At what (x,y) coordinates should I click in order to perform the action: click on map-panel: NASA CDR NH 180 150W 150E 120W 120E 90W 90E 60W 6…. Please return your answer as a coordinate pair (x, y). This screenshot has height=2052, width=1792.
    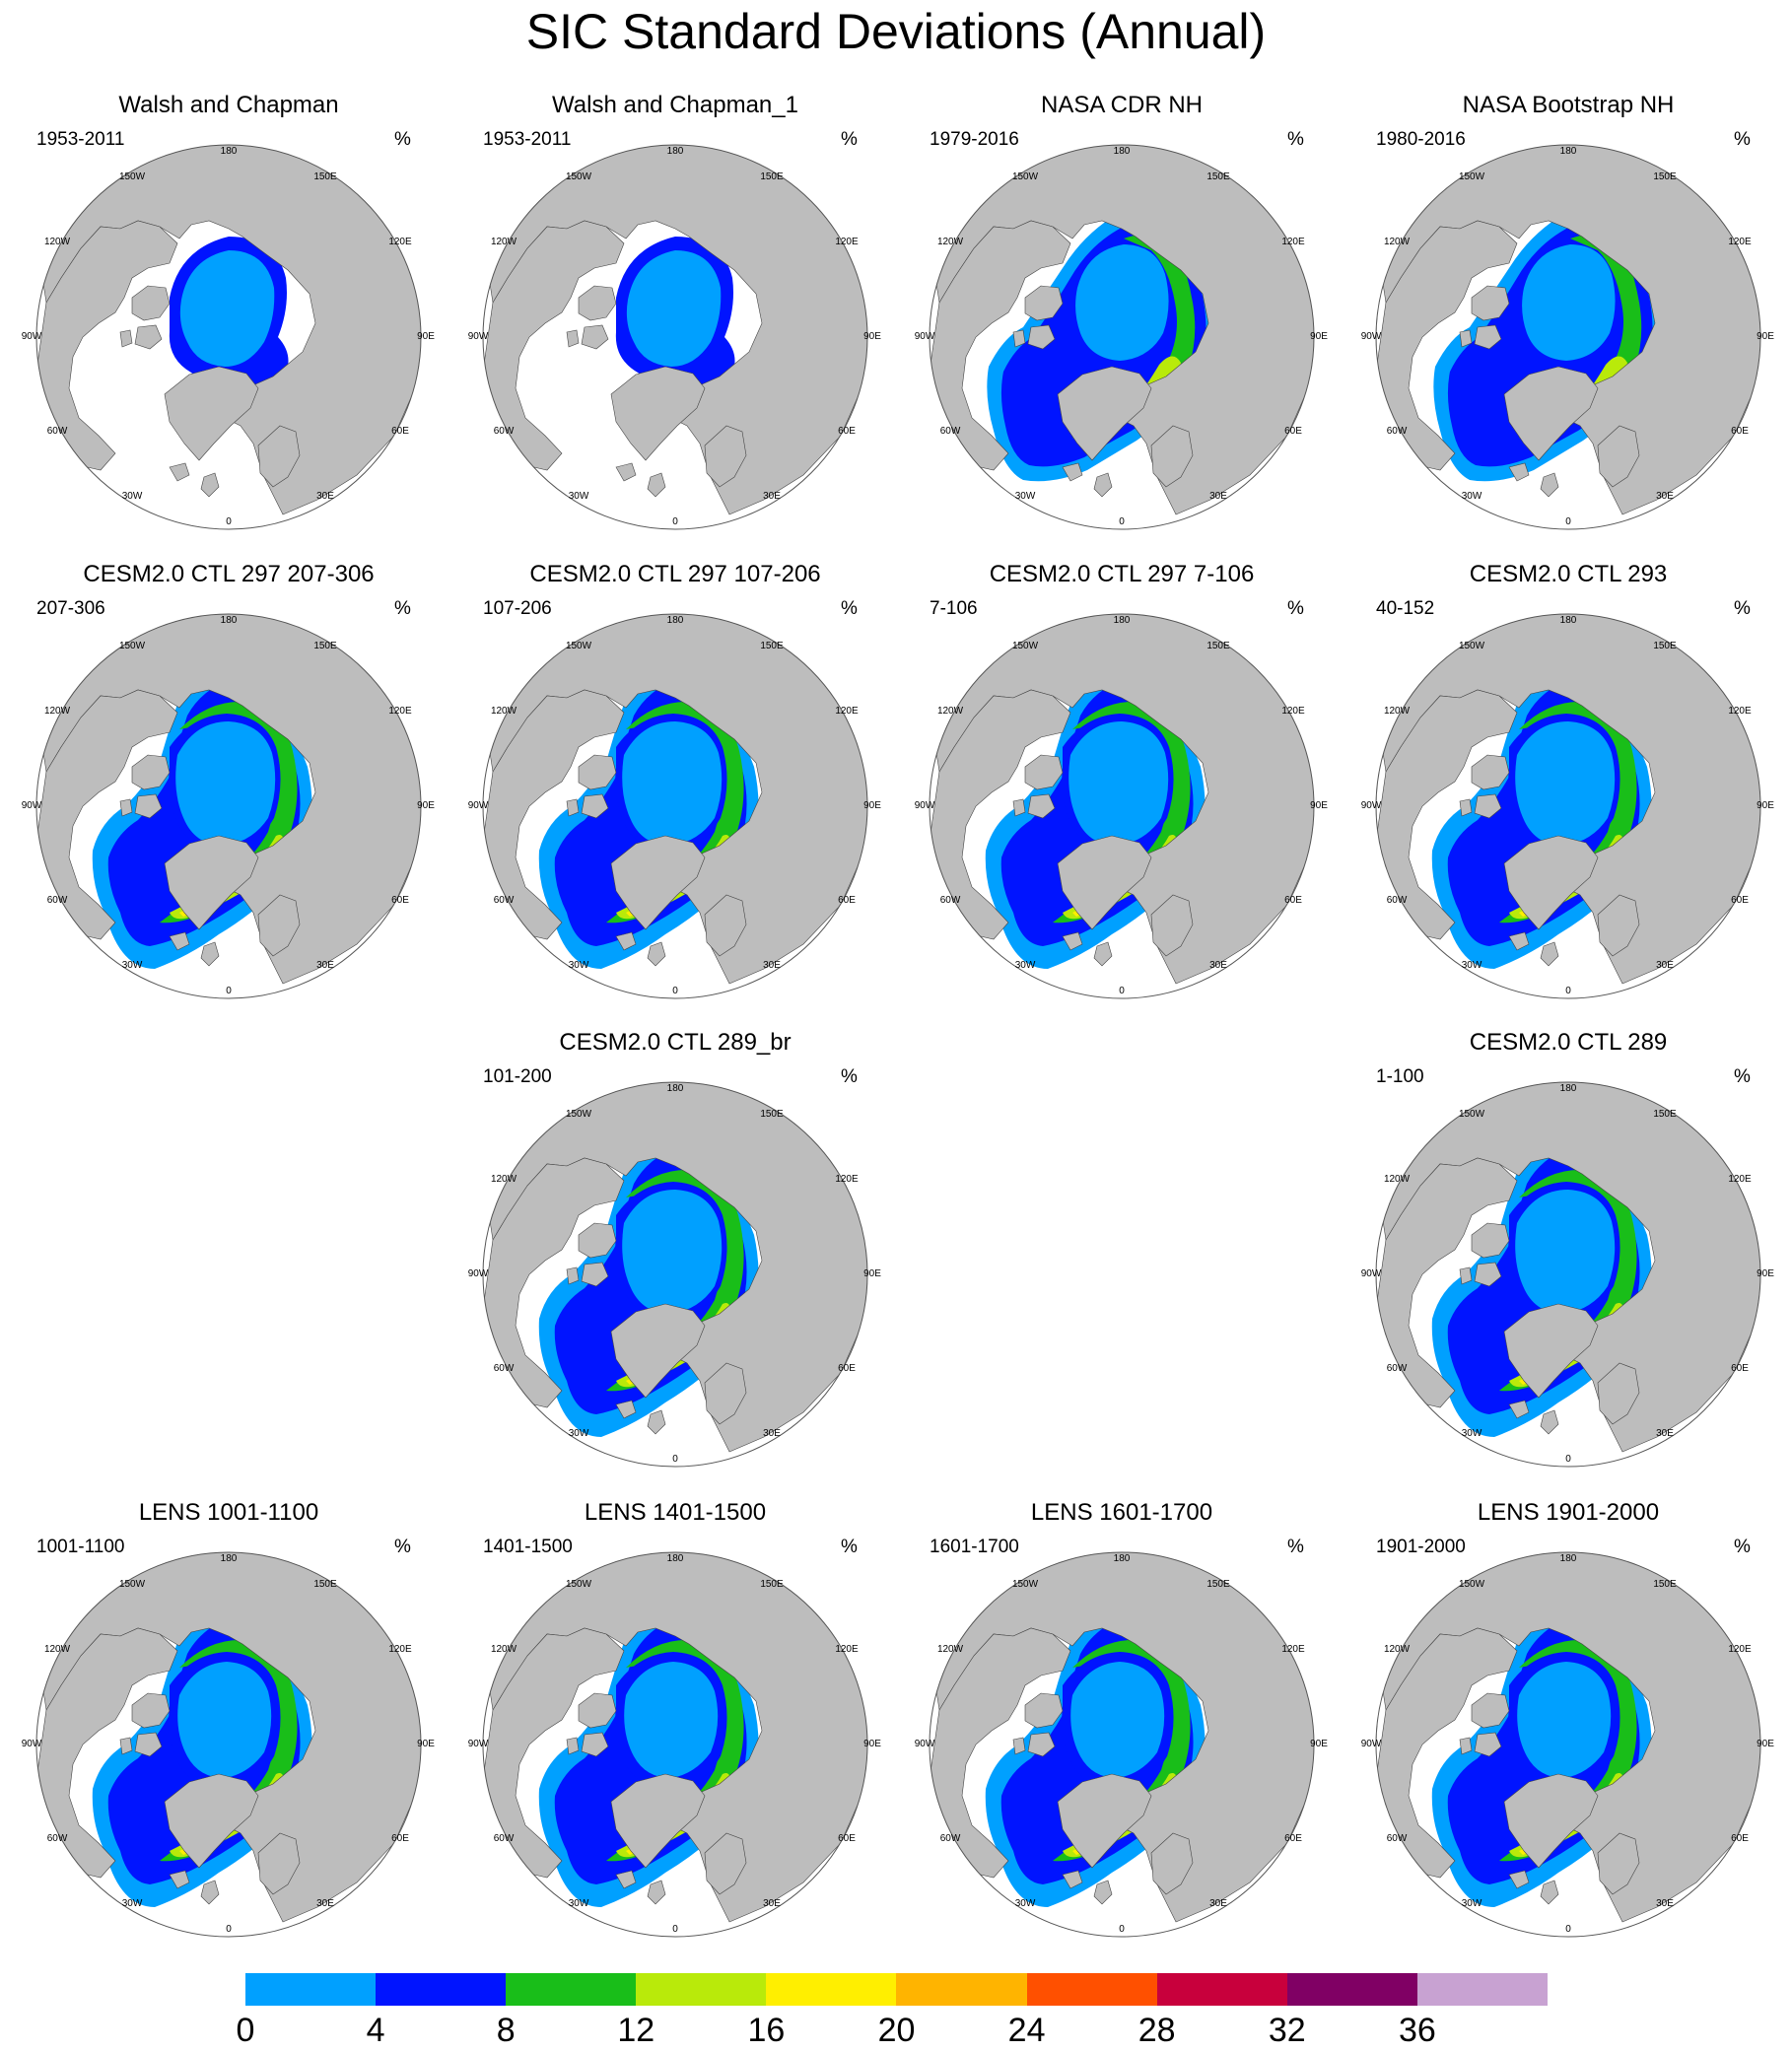
    Looking at the image, I should click on (1122, 317).